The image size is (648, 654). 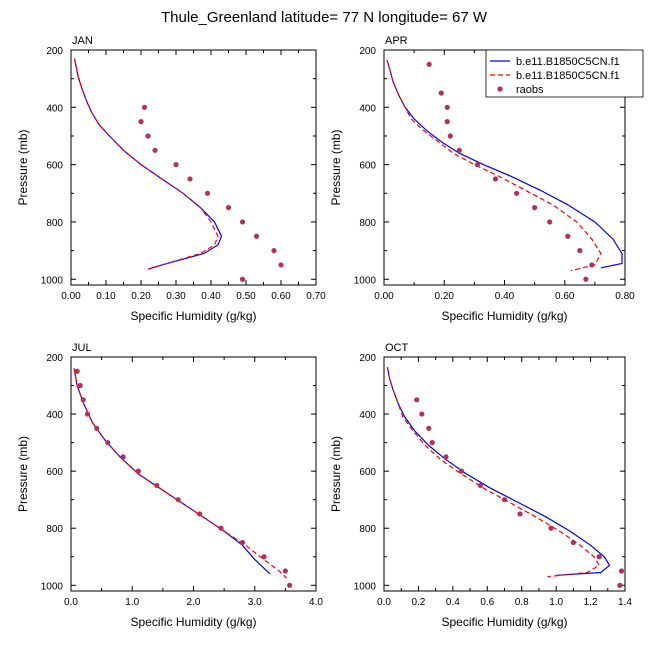 I want to click on x-tick-label: 0.10, so click(x=106, y=296).